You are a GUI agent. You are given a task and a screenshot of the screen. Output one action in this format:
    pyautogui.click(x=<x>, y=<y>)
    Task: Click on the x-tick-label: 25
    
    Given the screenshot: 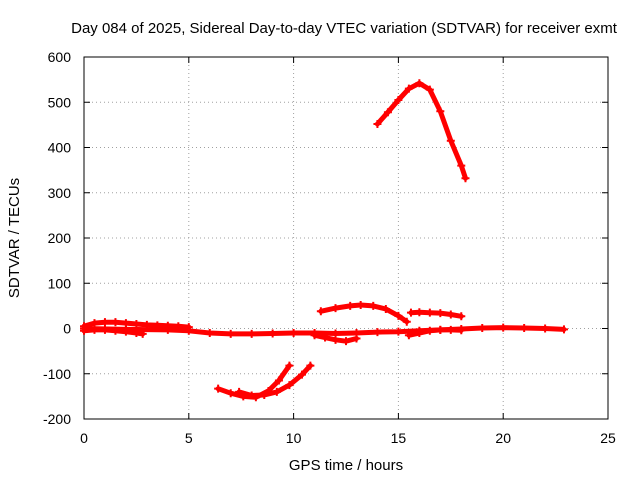 What is the action you would take?
    pyautogui.click(x=608, y=438)
    